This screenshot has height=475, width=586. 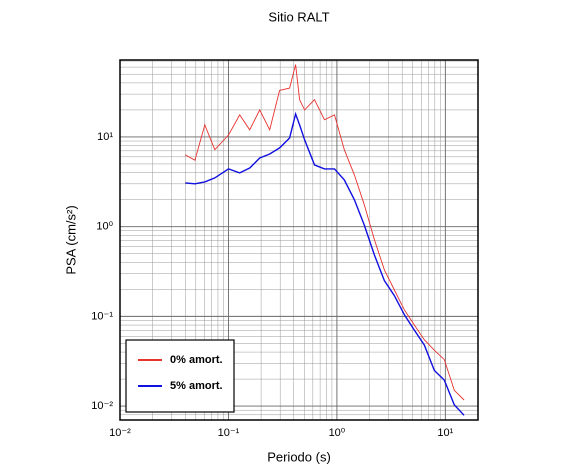 What do you see at coordinates (102, 406) in the screenshot?
I see `y-tick-label: 10⁻²` at bounding box center [102, 406].